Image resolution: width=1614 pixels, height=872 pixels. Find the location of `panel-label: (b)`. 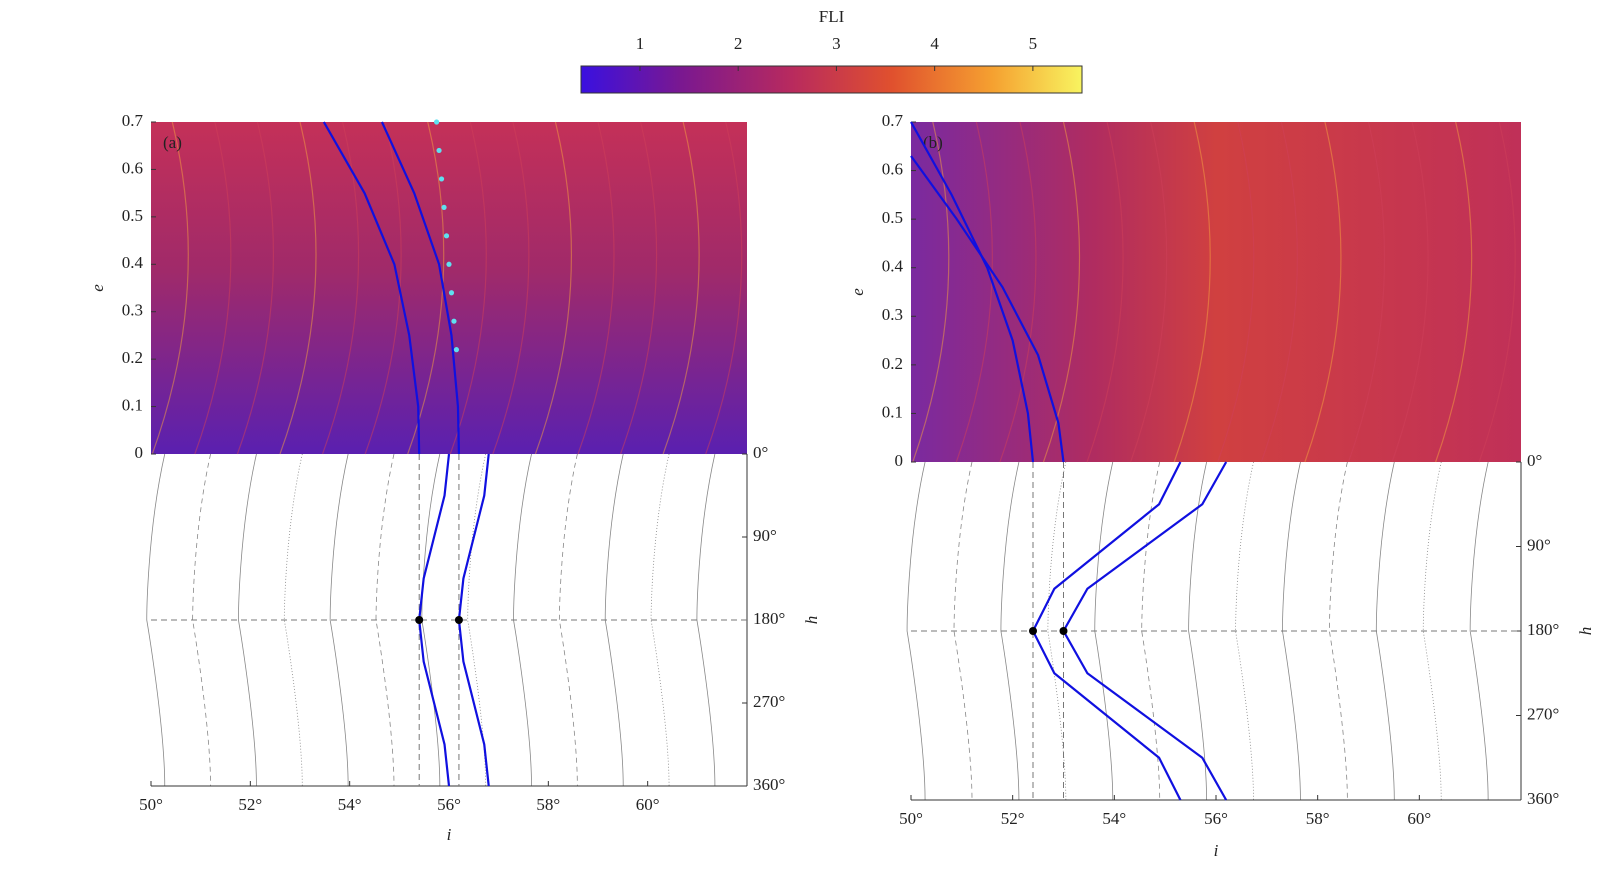

panel-label: (b) is located at coordinates (933, 142).